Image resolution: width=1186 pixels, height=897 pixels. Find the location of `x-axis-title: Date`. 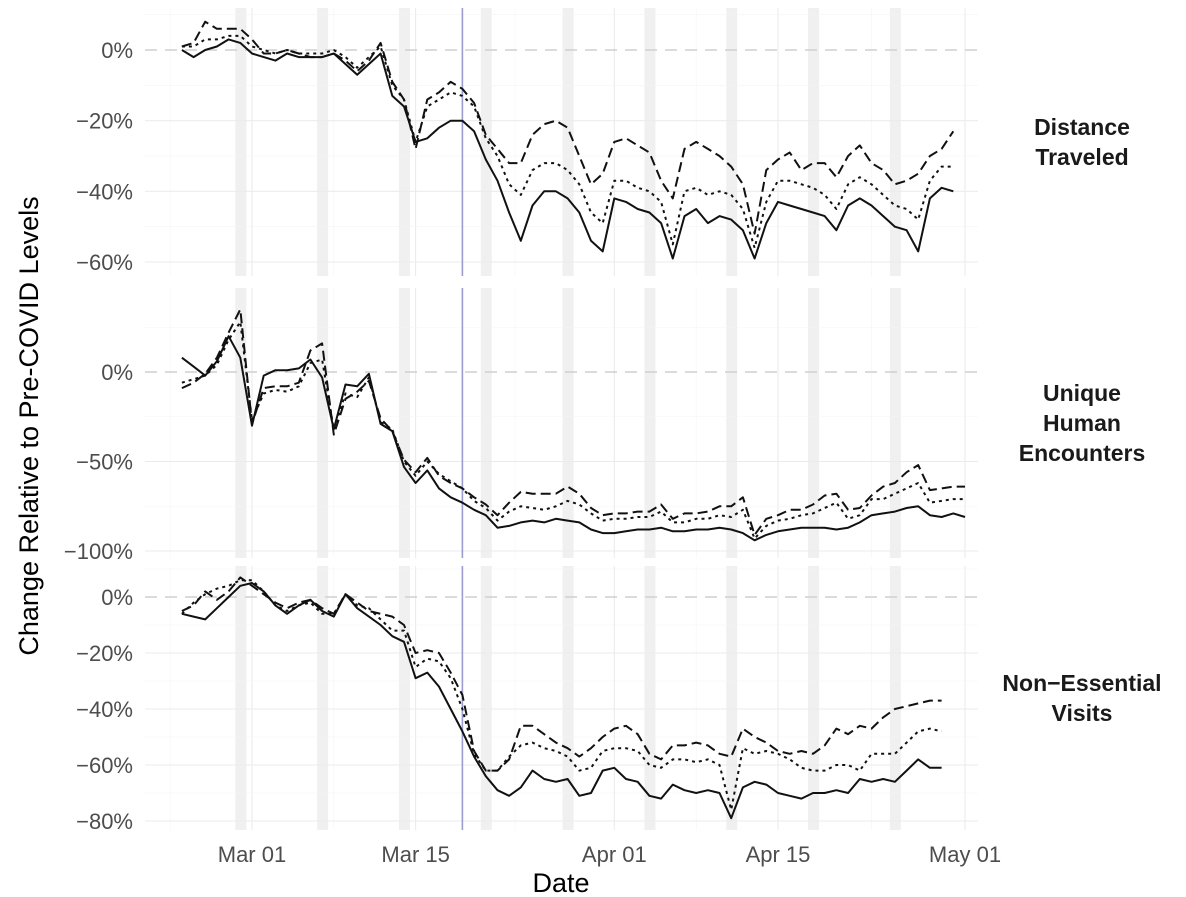

x-axis-title: Date is located at coordinates (560, 882).